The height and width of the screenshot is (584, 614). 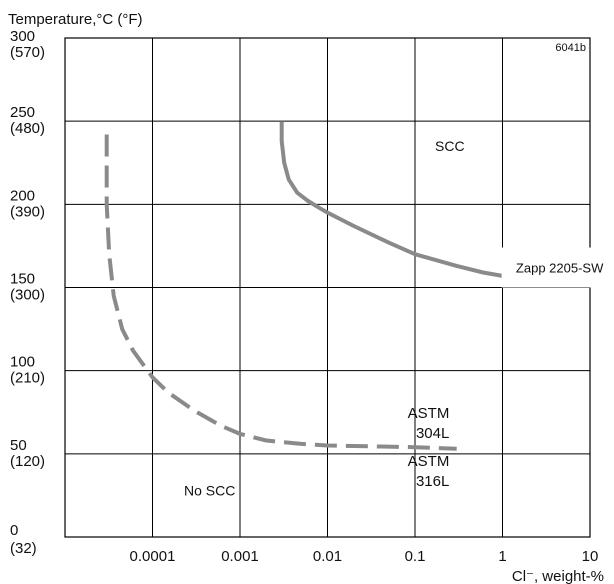 What do you see at coordinates (27, 295) in the screenshot?
I see `y-tick-label-f: (300)` at bounding box center [27, 295].